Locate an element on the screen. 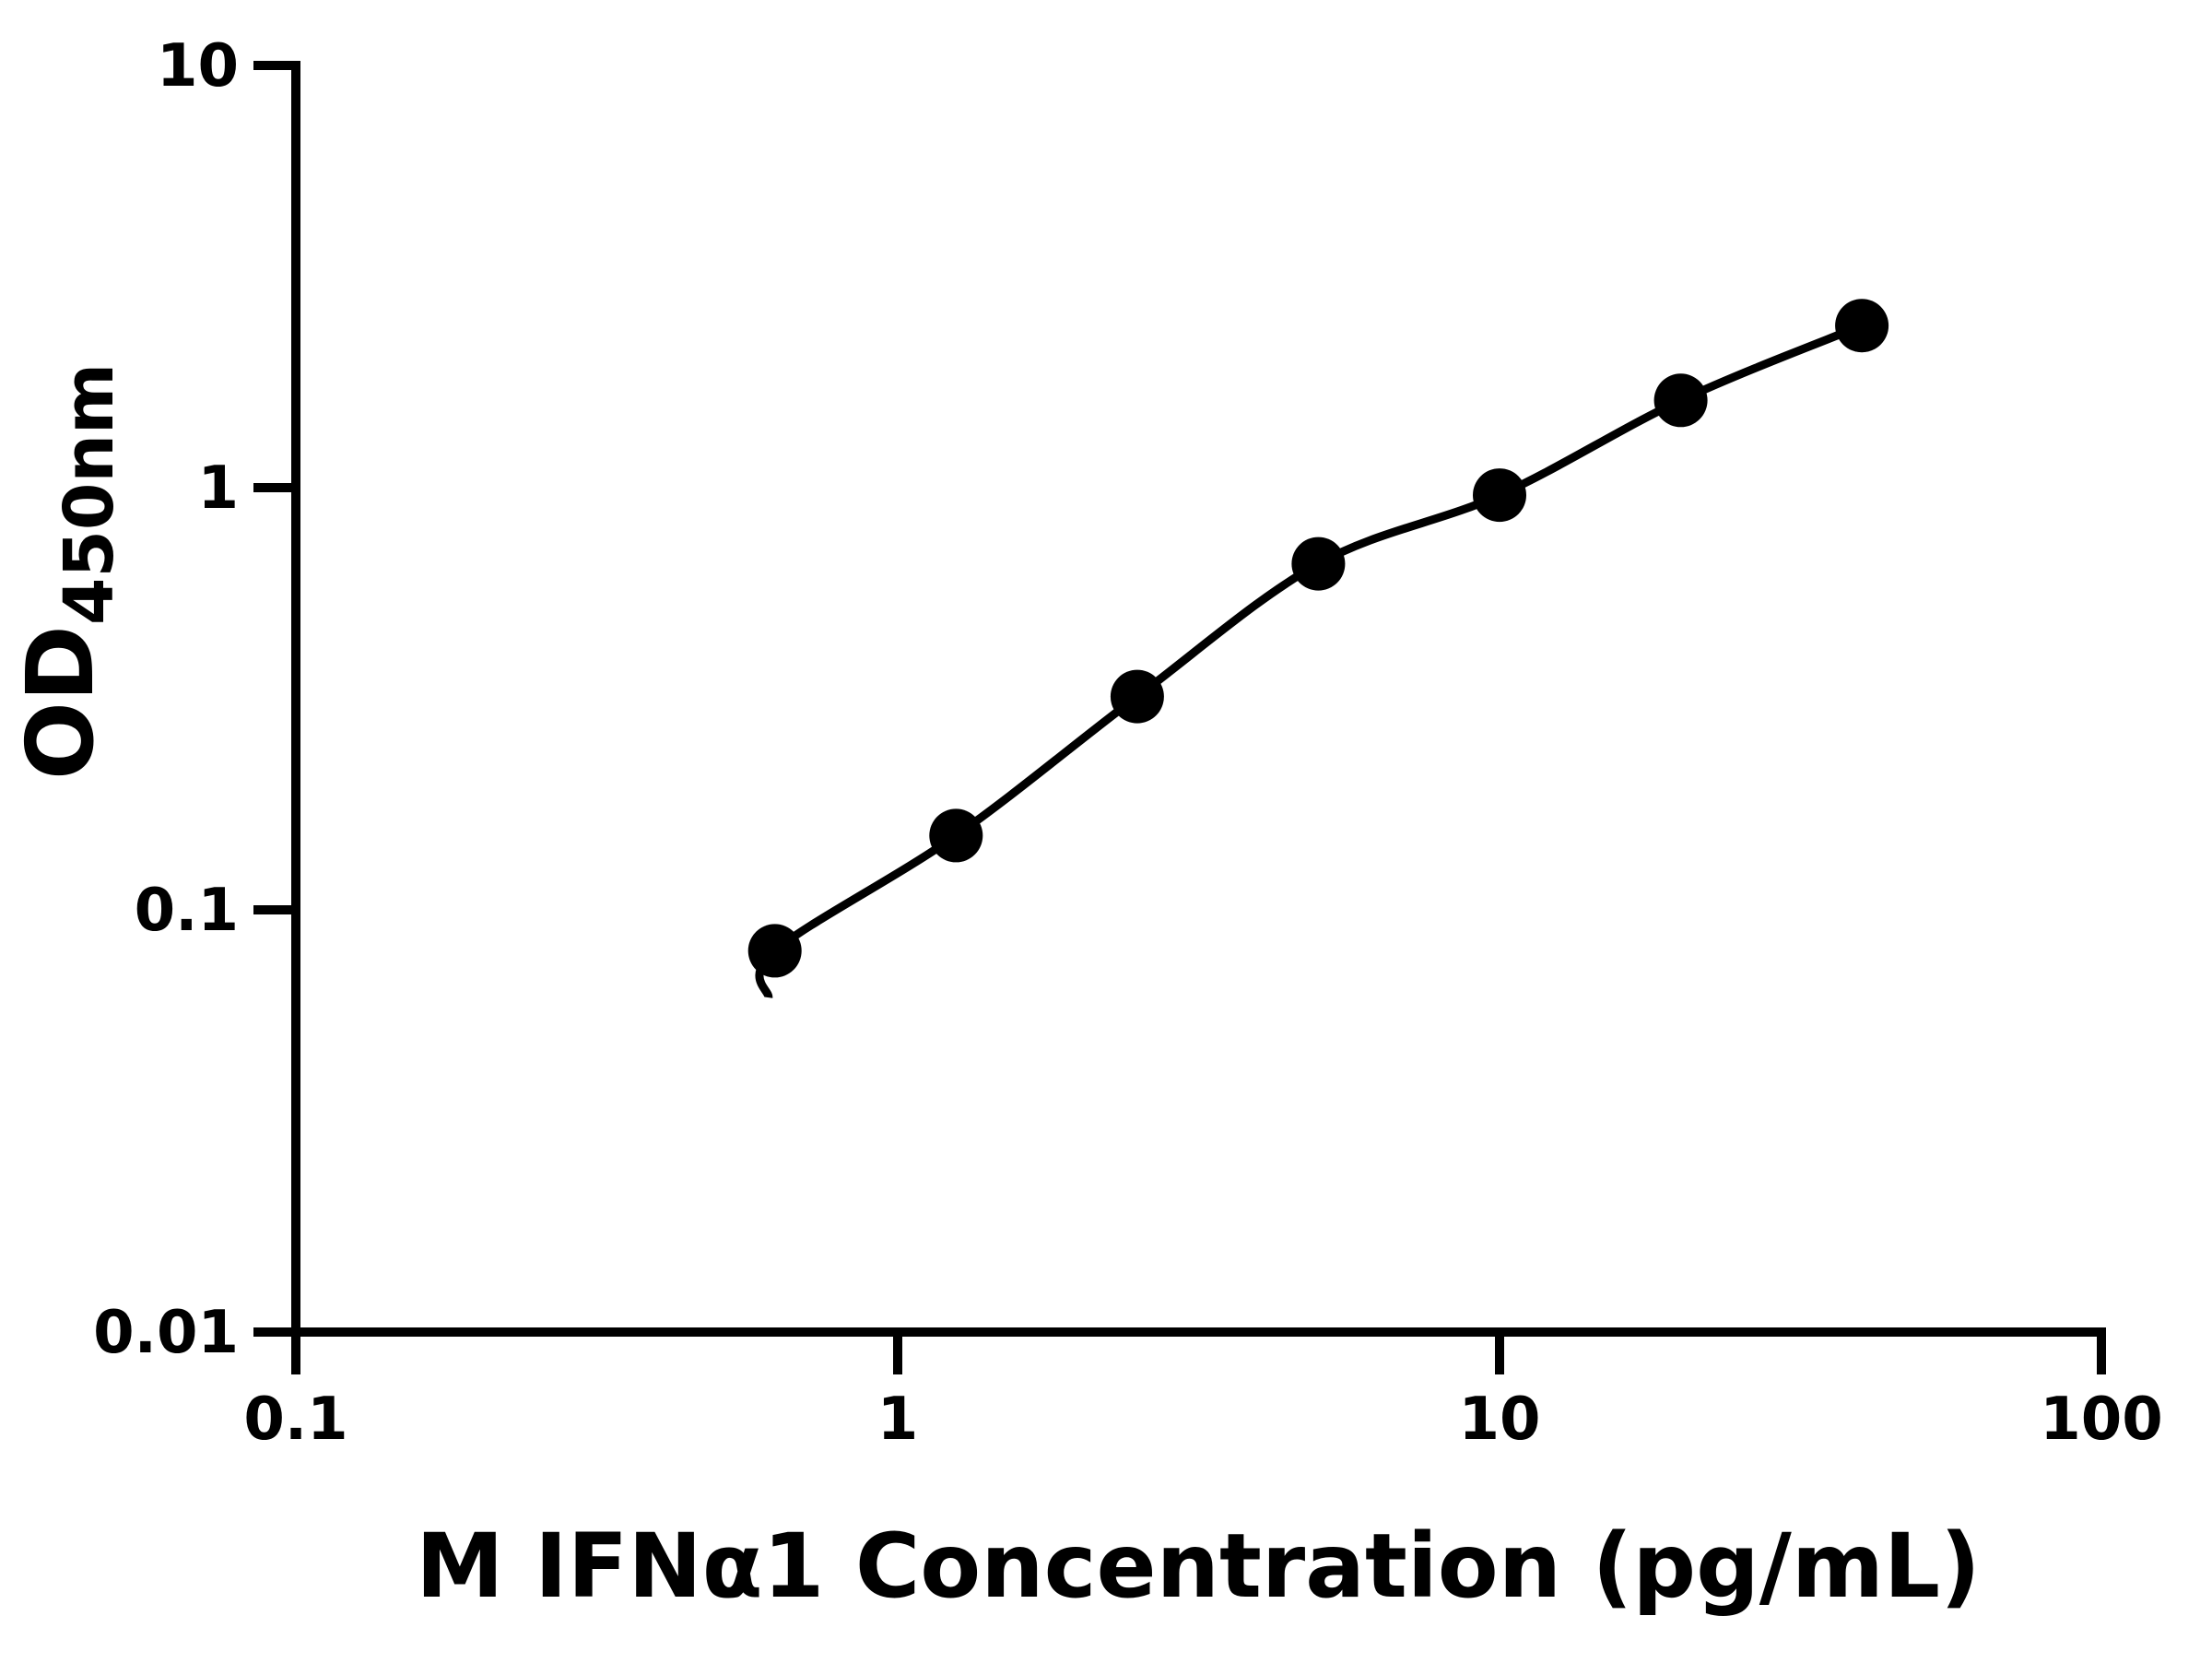 Image resolution: width=2212 pixels, height=1663 pixels. y-axis-title-subscript: 450nm is located at coordinates (89, 494).